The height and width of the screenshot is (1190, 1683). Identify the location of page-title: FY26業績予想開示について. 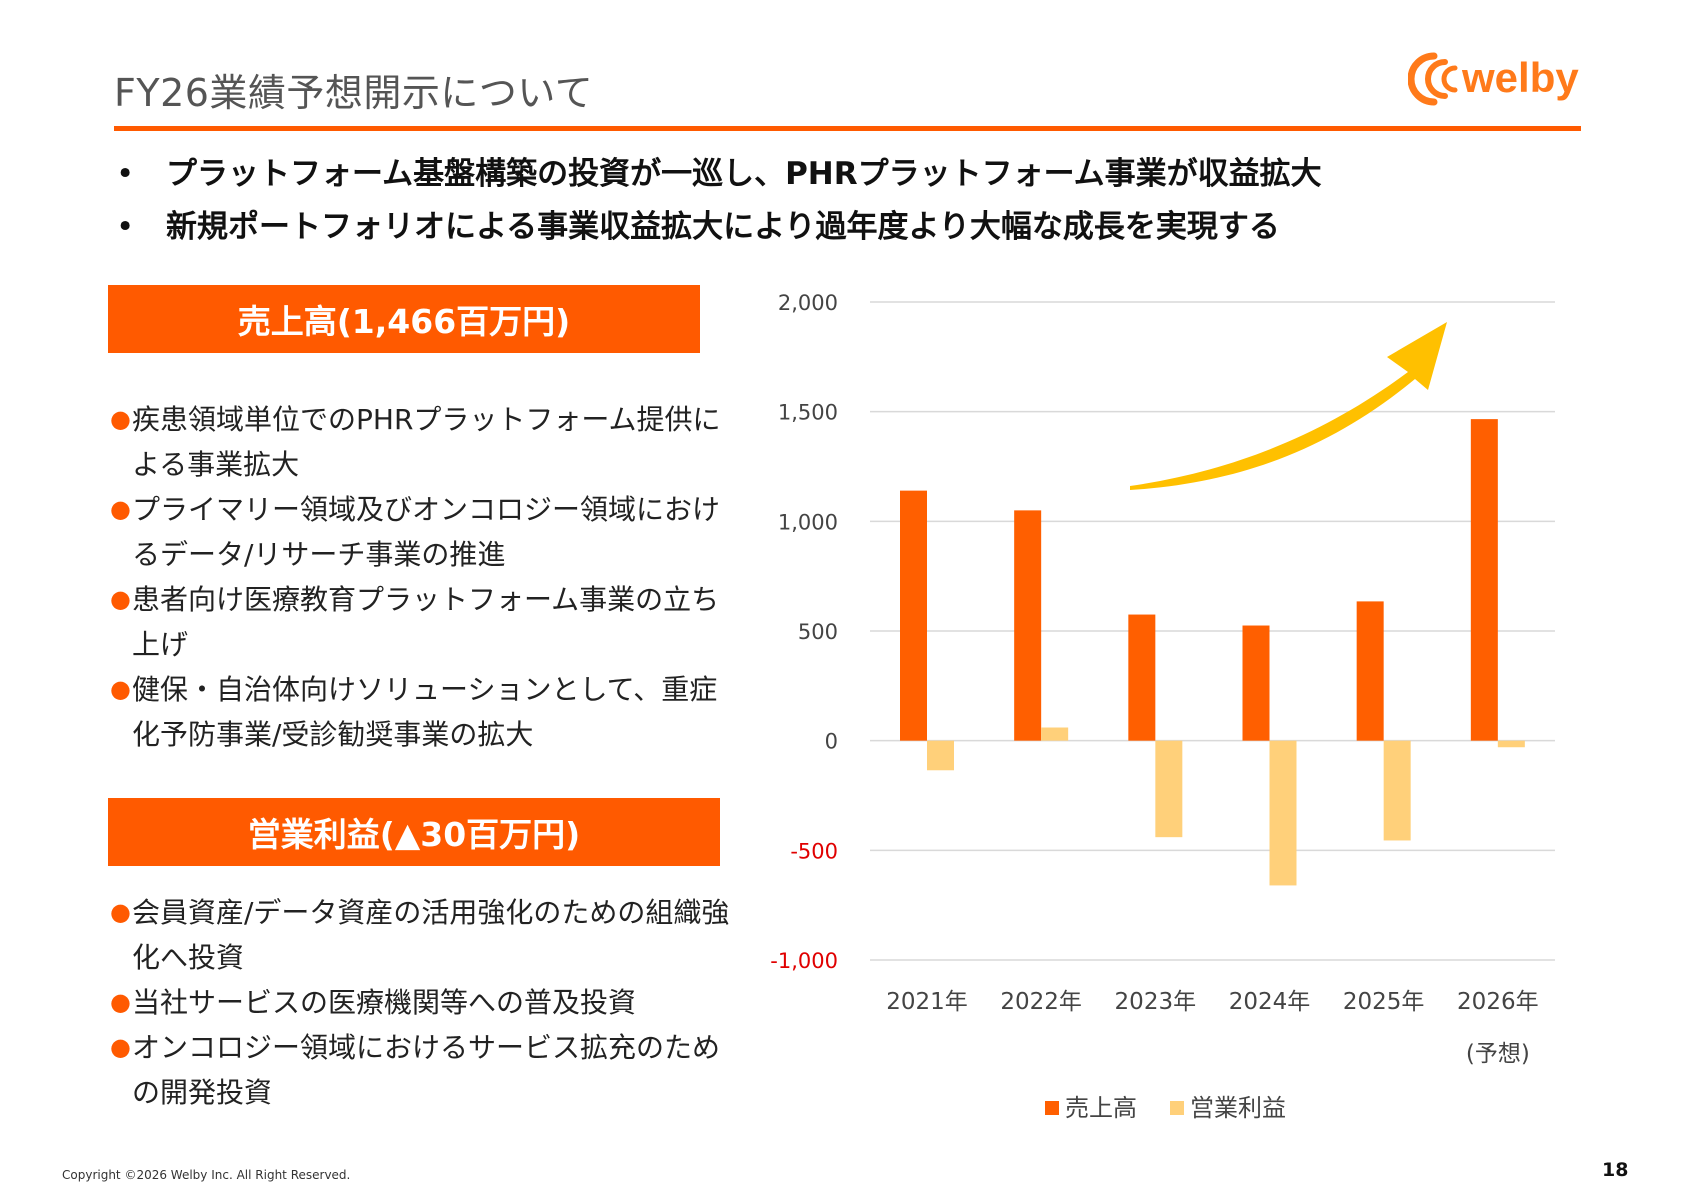
(354, 93).